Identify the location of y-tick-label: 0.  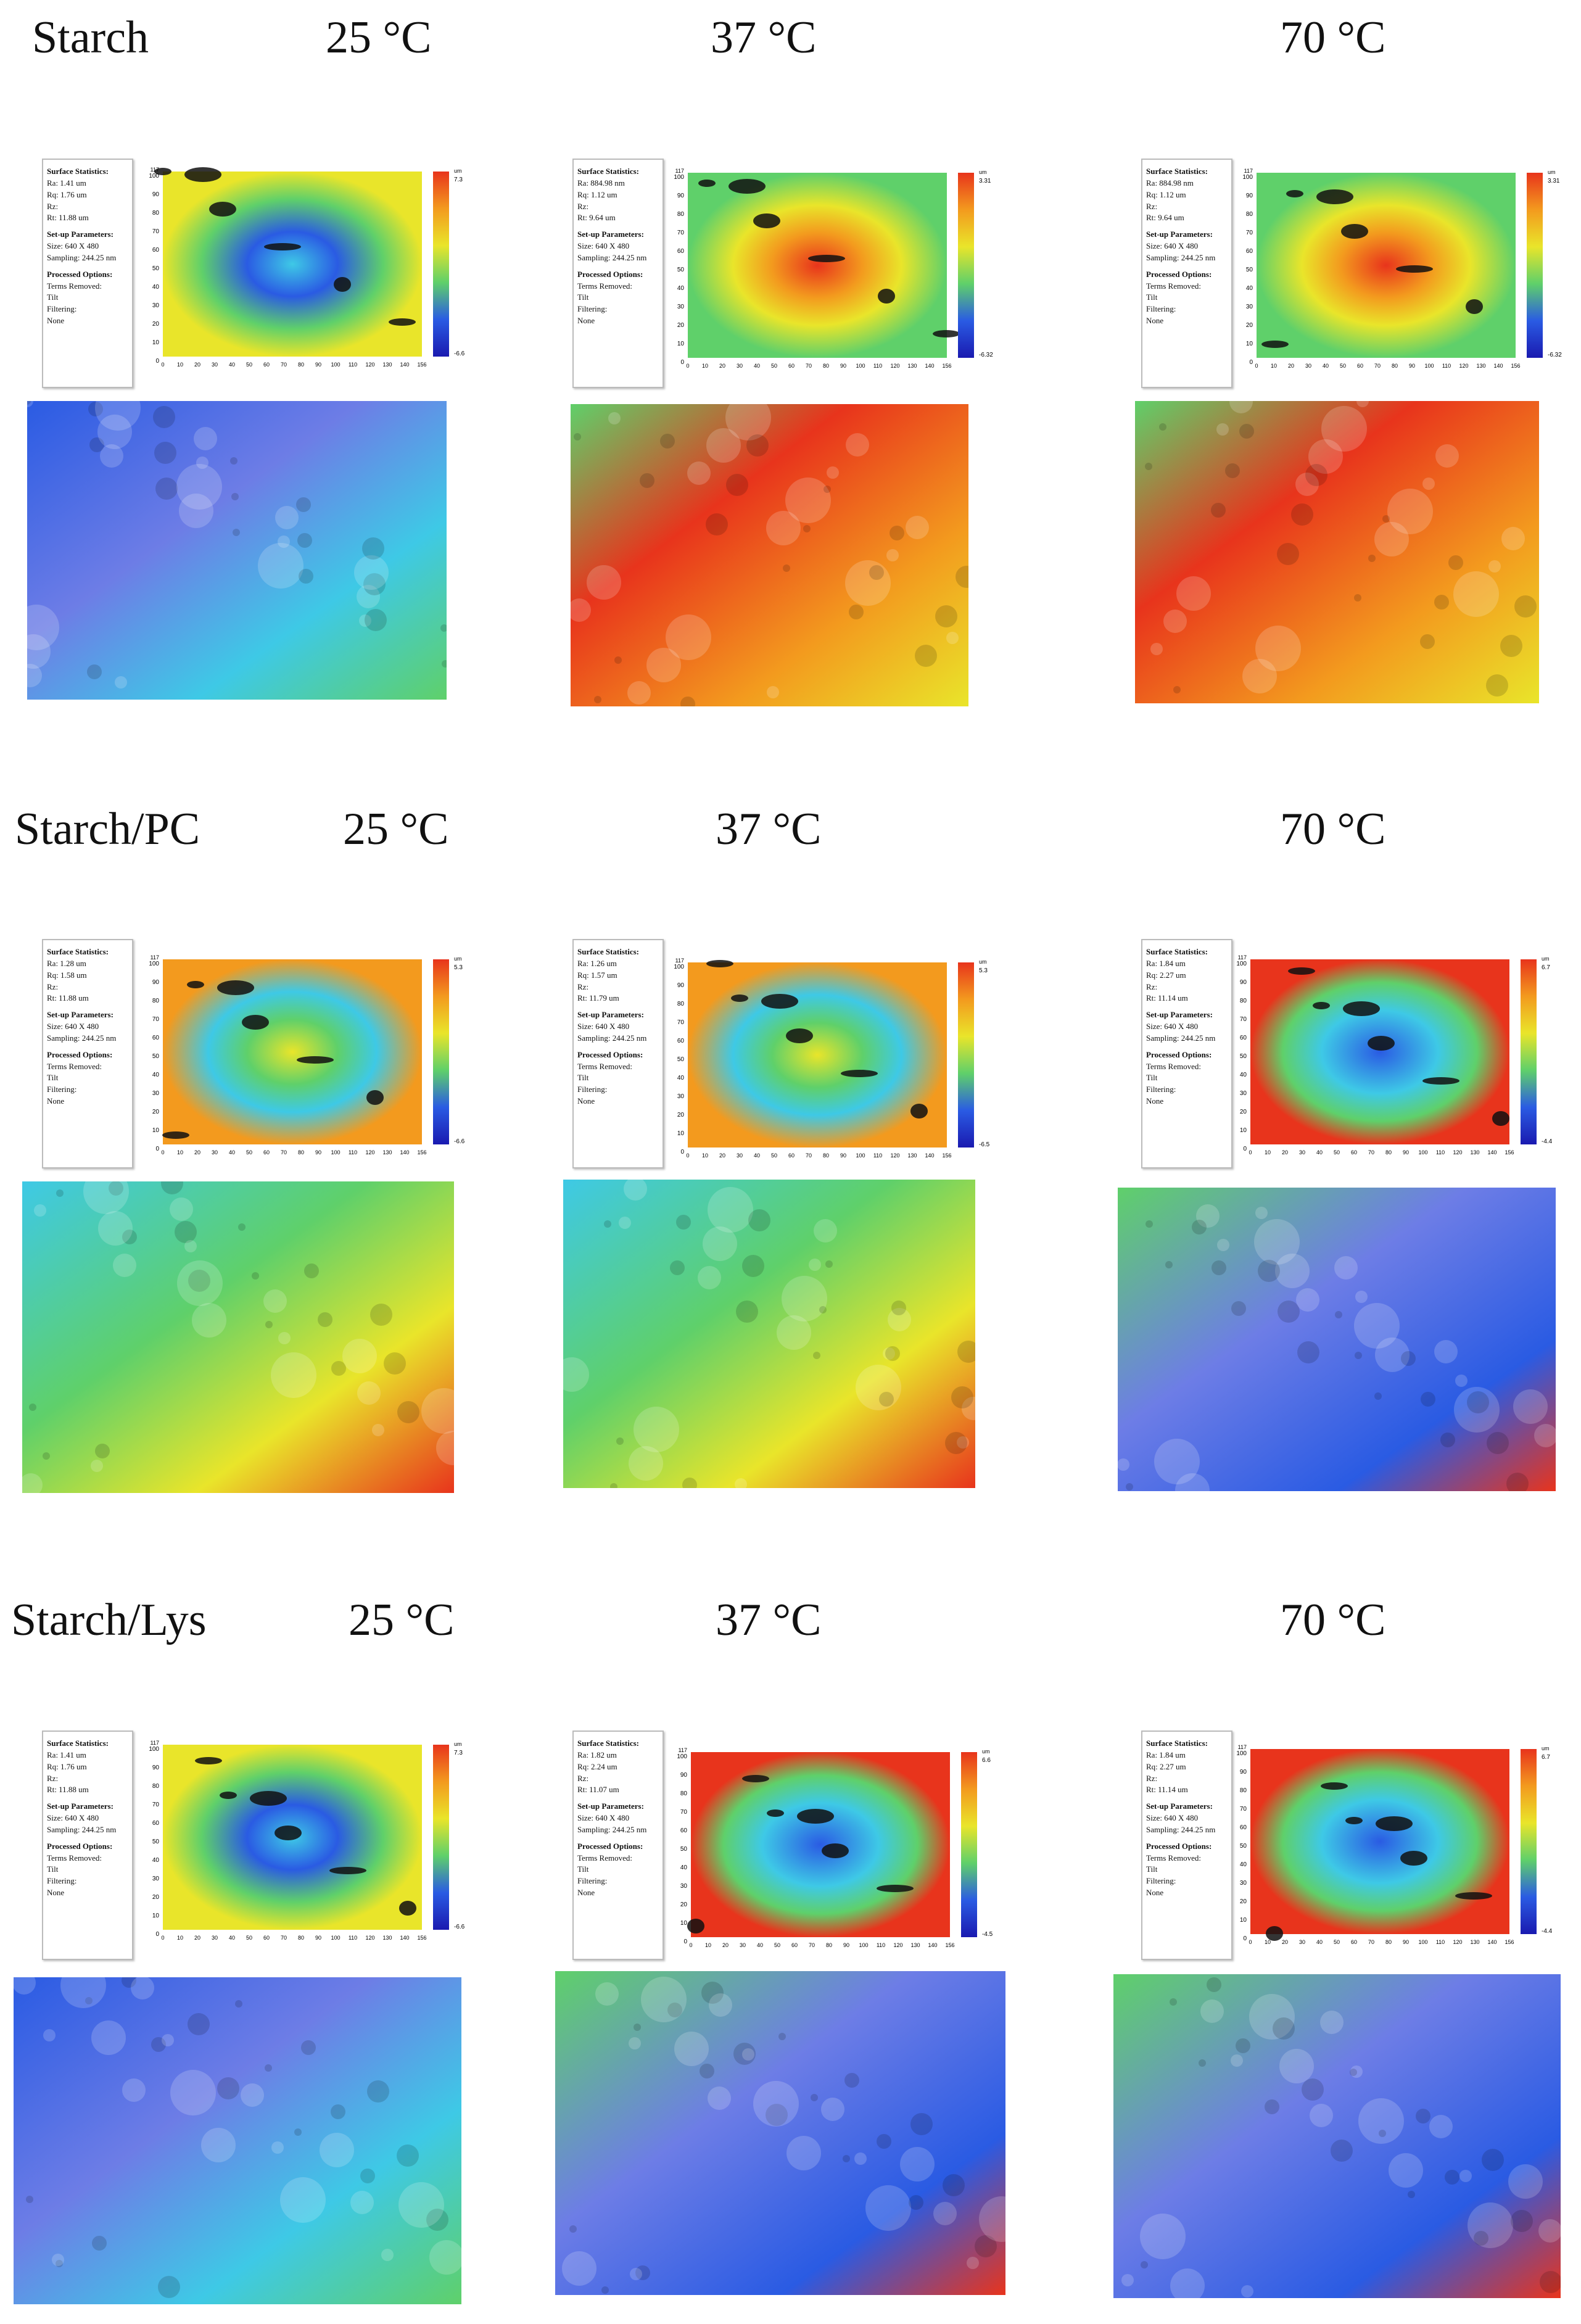
(157, 1149).